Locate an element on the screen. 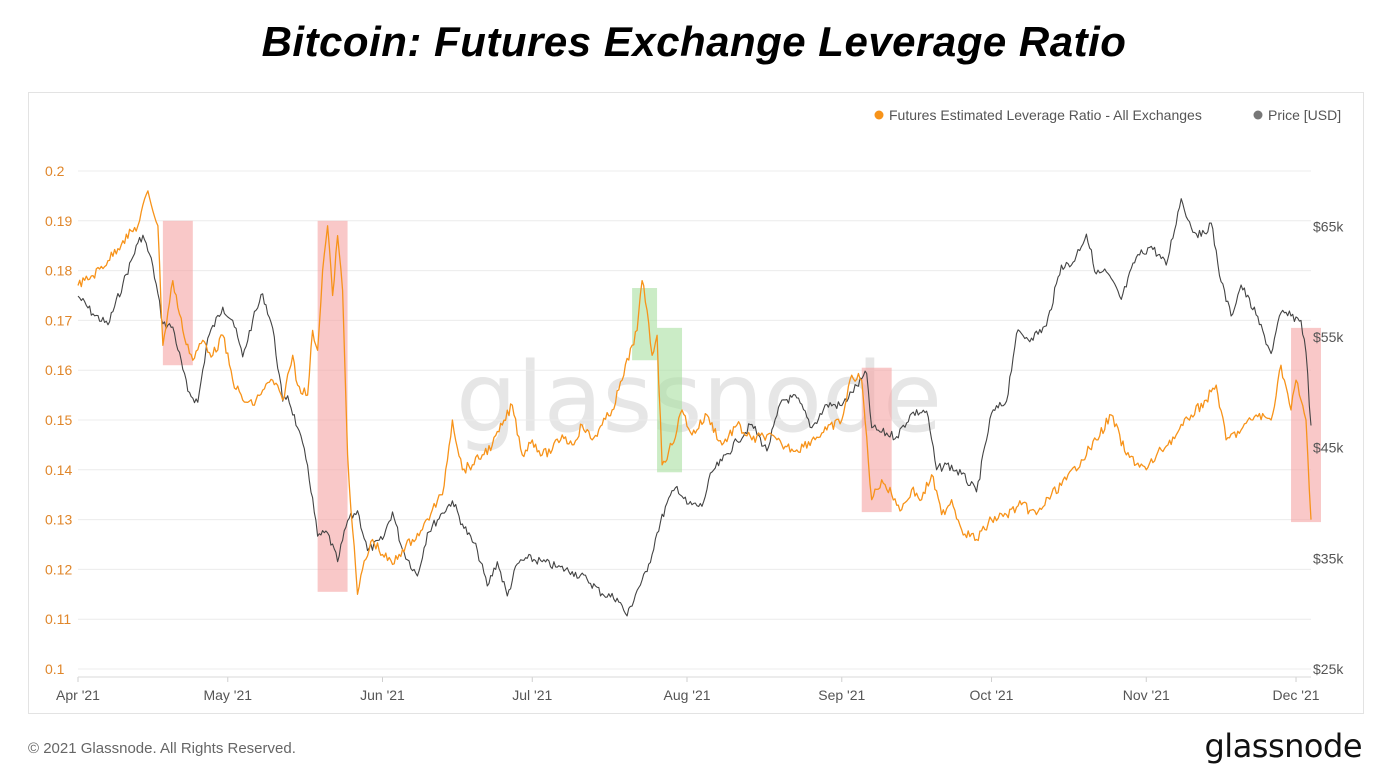  right-axis: $25k $35k $45k $55k $65k is located at coordinates (1328, 447).